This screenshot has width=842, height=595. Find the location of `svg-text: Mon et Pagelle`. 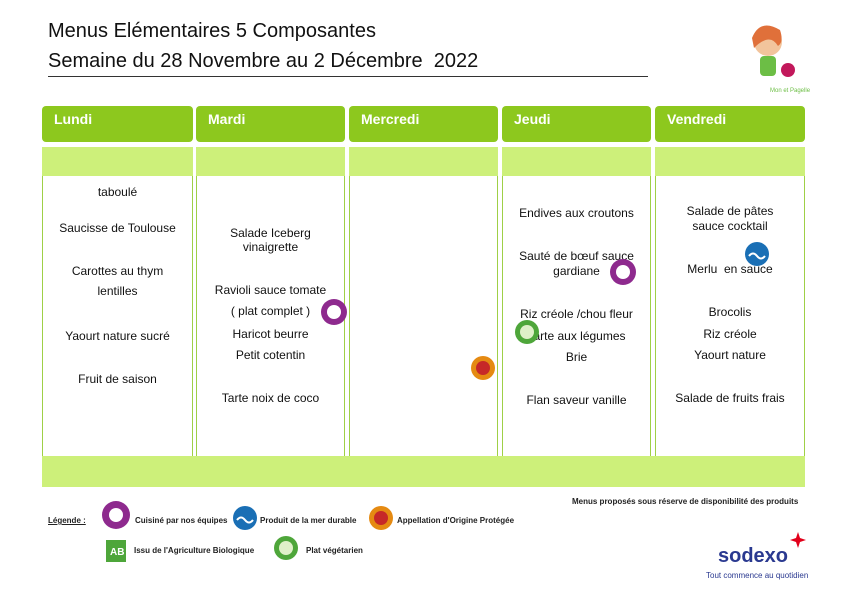

svg-text: Mon et Pagelle is located at coordinates (790, 91).